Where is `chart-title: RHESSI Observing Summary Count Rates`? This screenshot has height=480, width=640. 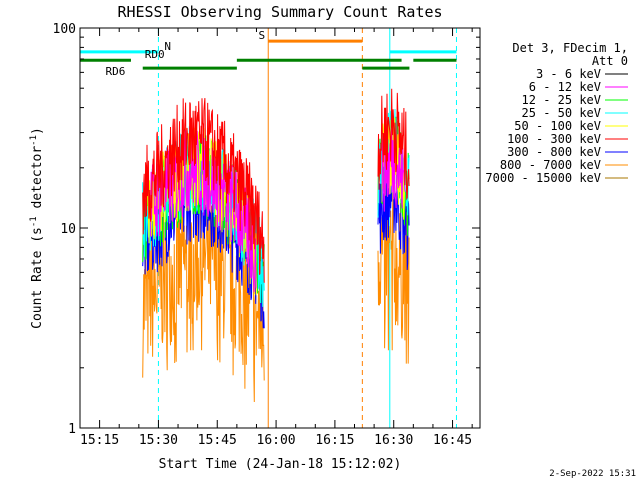 chart-title: RHESSI Observing Summary Count Rates is located at coordinates (279, 12).